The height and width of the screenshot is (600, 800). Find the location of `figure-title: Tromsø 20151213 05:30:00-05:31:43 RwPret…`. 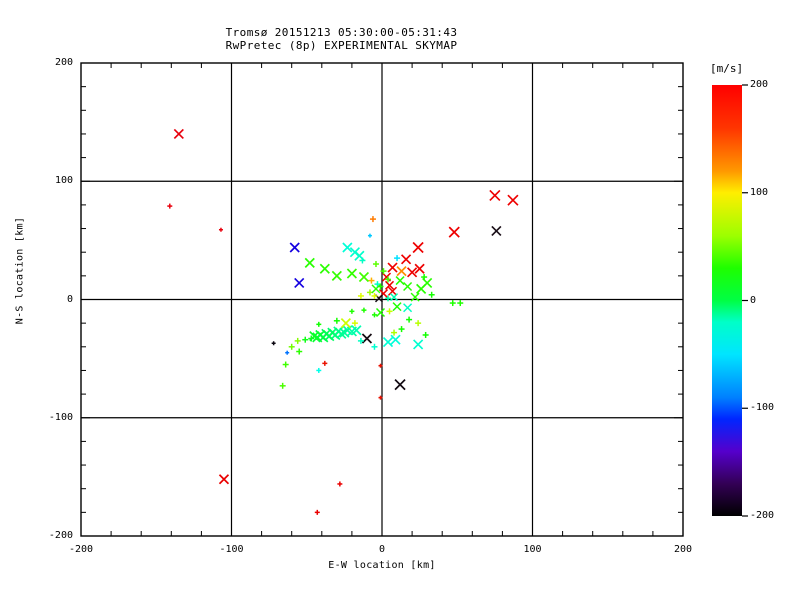

figure-title: Tromsø 20151213 05:30:00-05:31:43 RwPret… is located at coordinates (341, 39).